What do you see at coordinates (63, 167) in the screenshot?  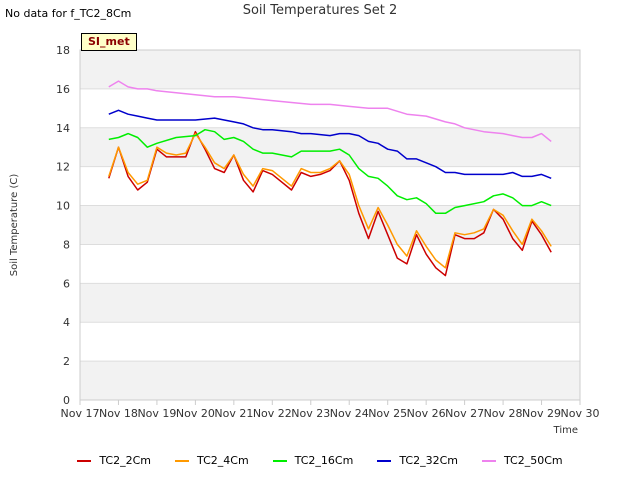 I see `y-tick-label: 12` at bounding box center [63, 167].